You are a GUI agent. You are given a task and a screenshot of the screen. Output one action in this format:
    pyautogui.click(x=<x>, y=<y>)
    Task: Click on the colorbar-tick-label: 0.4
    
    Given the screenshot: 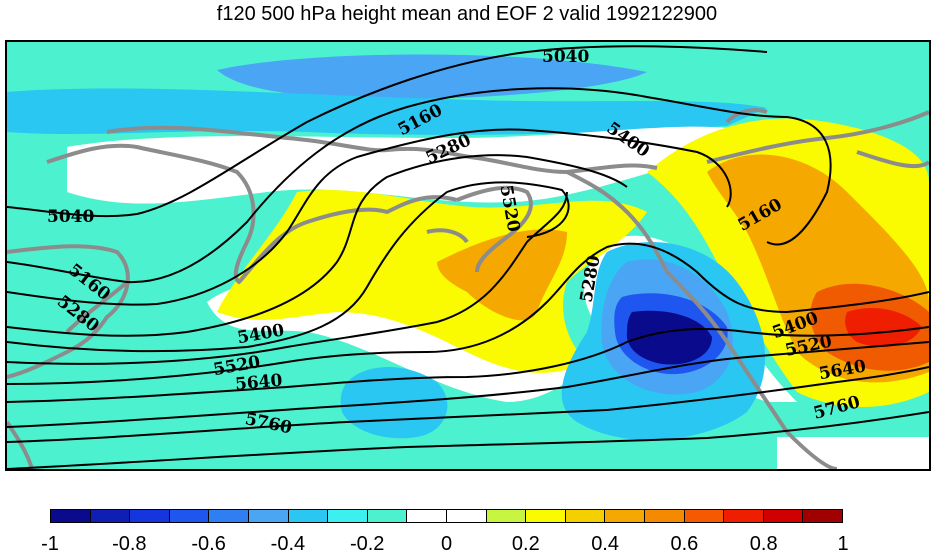 What is the action you would take?
    pyautogui.click(x=605, y=544)
    